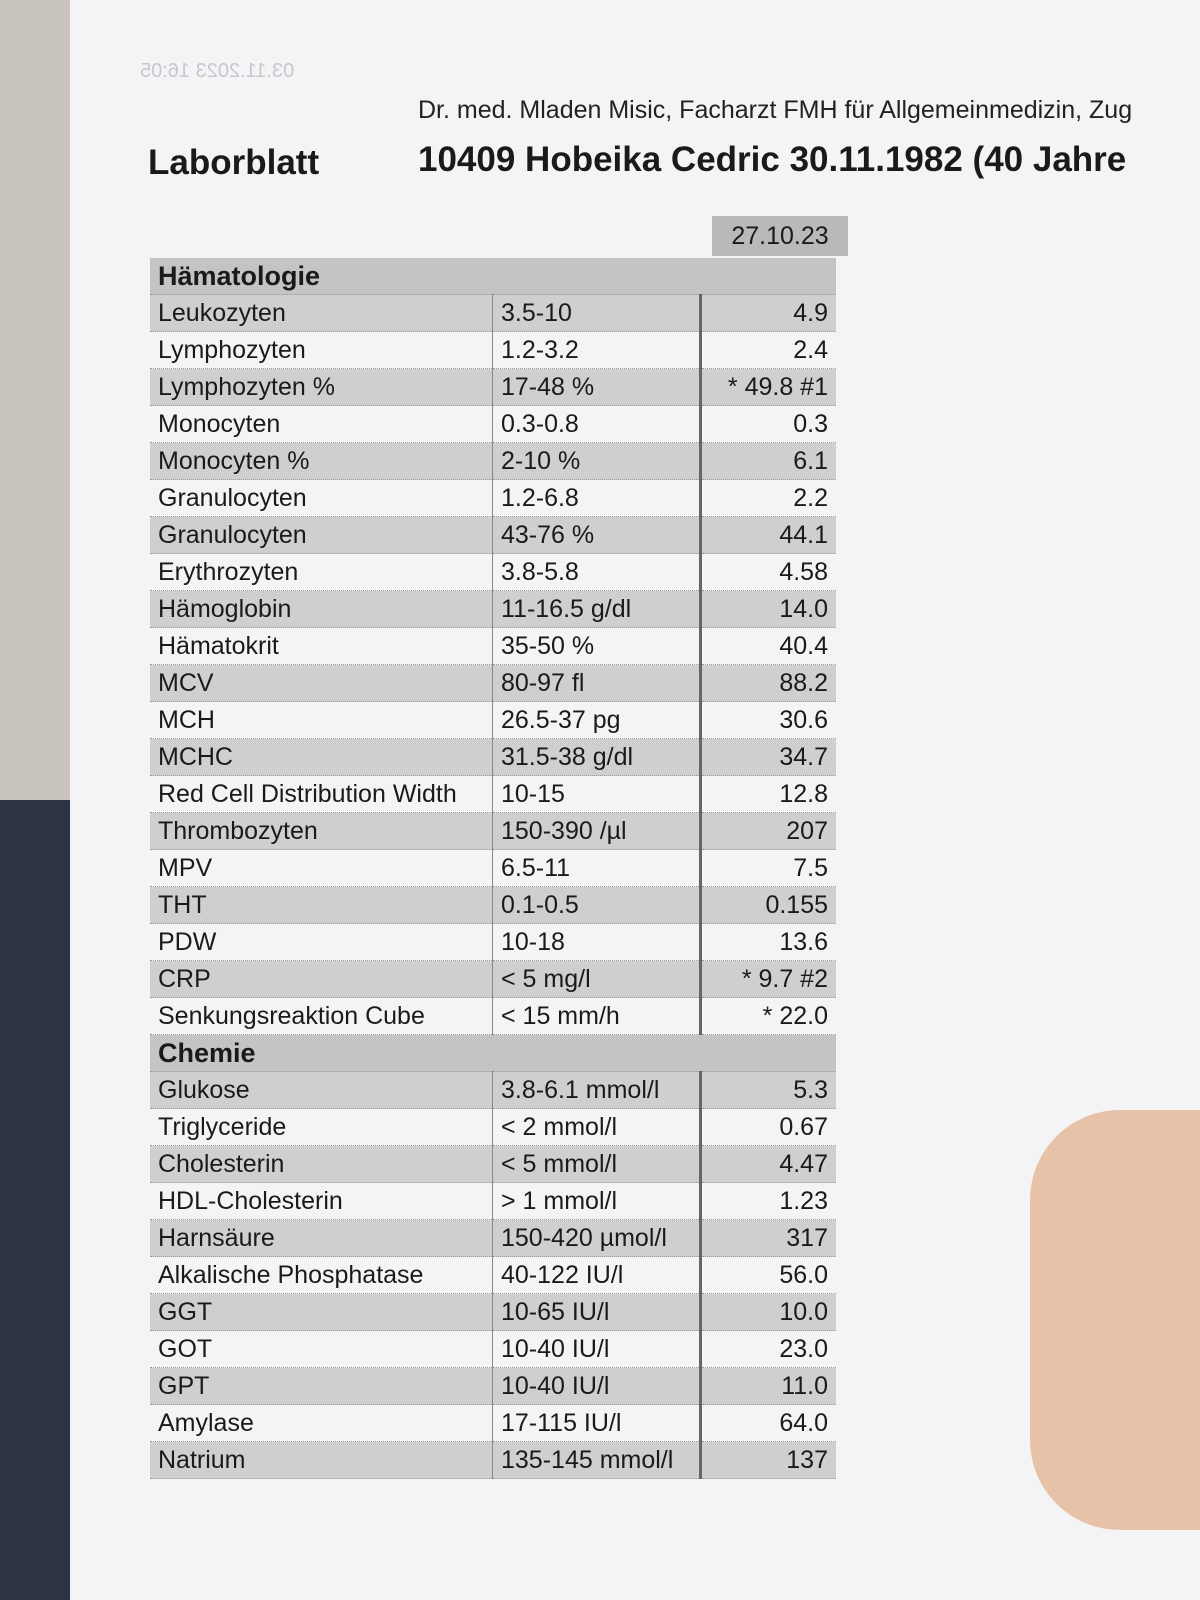  Describe the element at coordinates (780, 236) in the screenshot. I see `date-header: 27.10.23` at that location.